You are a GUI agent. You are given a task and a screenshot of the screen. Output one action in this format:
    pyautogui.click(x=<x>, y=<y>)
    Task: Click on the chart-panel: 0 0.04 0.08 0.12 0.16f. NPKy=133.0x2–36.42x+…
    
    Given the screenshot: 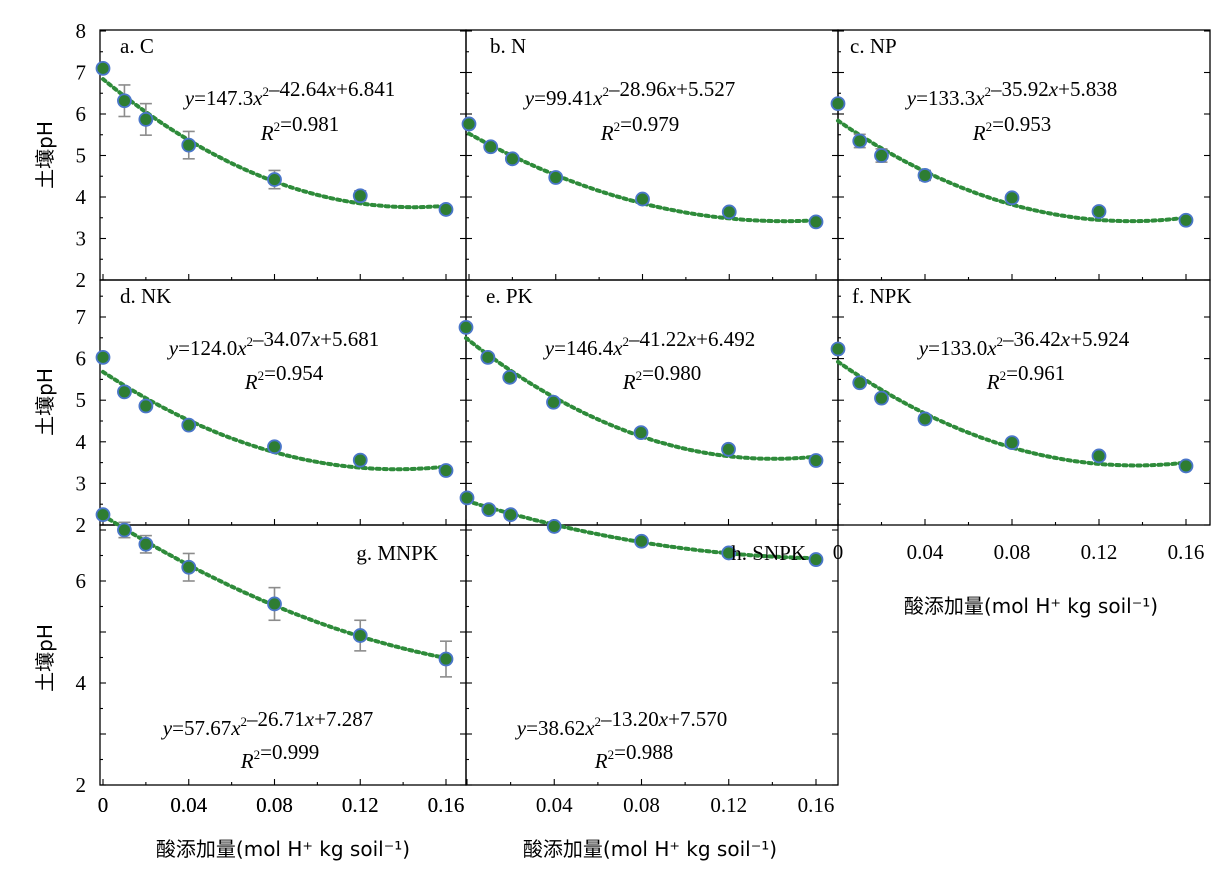 What is the action you would take?
    pyautogui.click(x=1020, y=421)
    